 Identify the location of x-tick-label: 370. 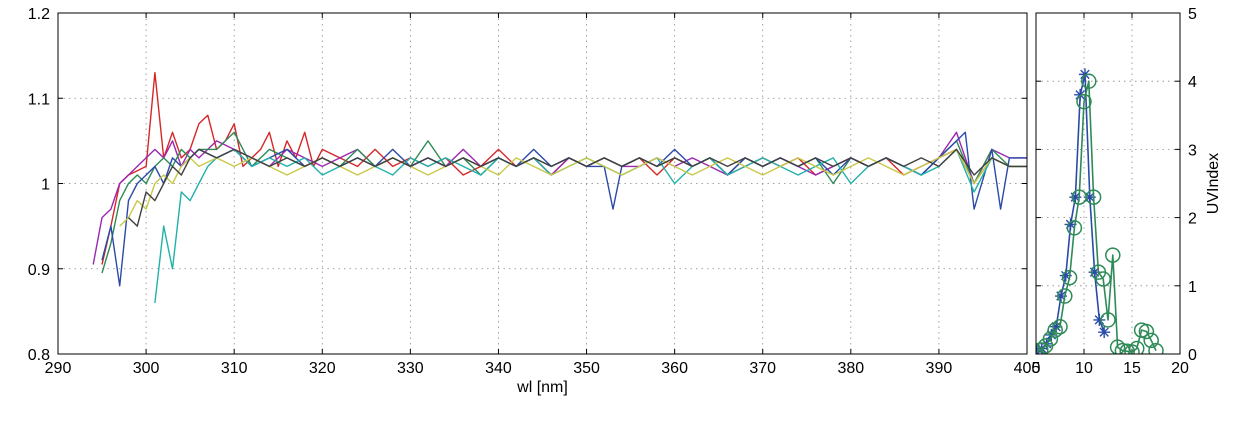
(762, 368).